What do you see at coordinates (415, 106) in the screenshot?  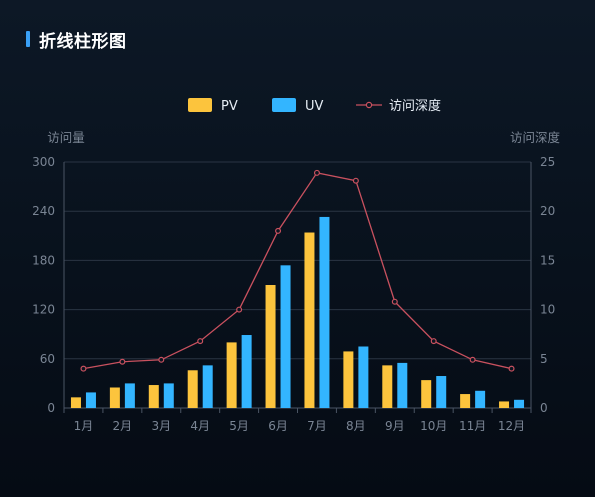 I see `legend-label: 访问深度` at bounding box center [415, 106].